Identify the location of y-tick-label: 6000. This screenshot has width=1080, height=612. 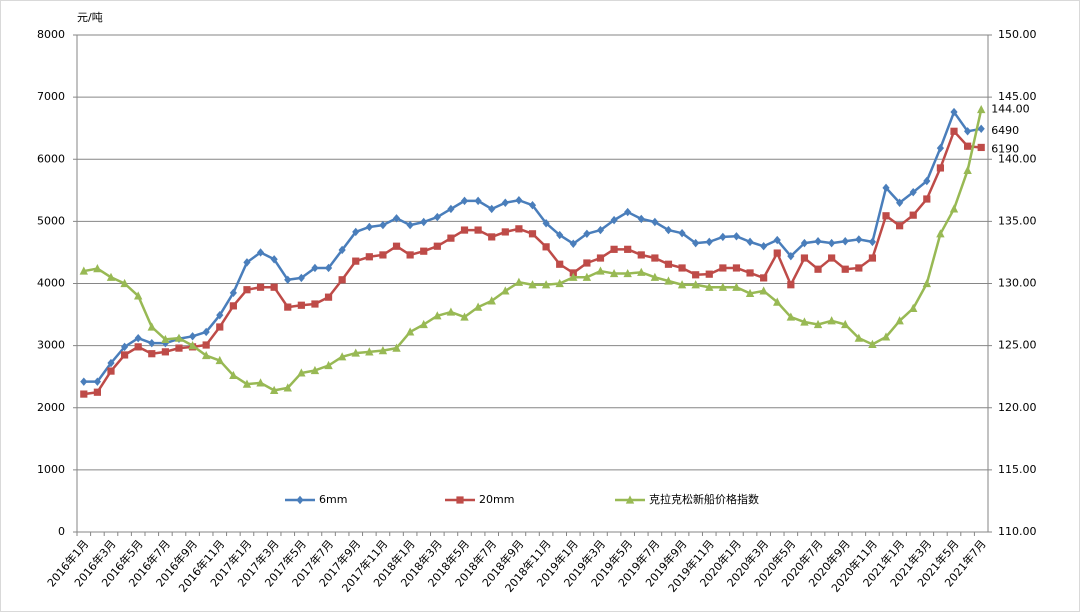
(51, 158).